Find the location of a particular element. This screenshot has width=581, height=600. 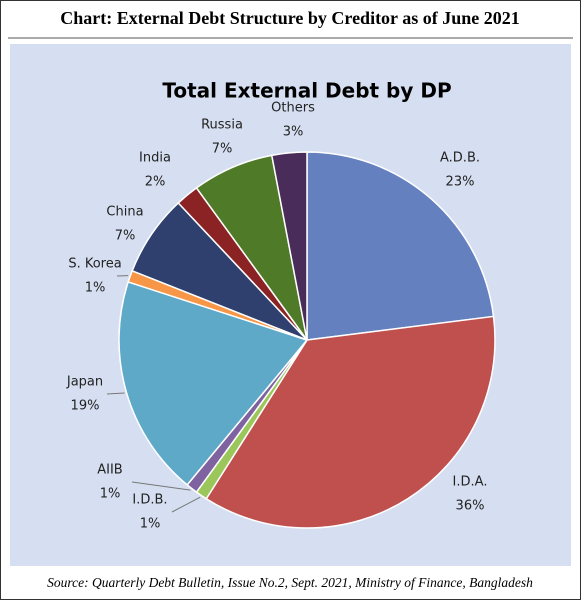

slice-value: 2% is located at coordinates (155, 182).